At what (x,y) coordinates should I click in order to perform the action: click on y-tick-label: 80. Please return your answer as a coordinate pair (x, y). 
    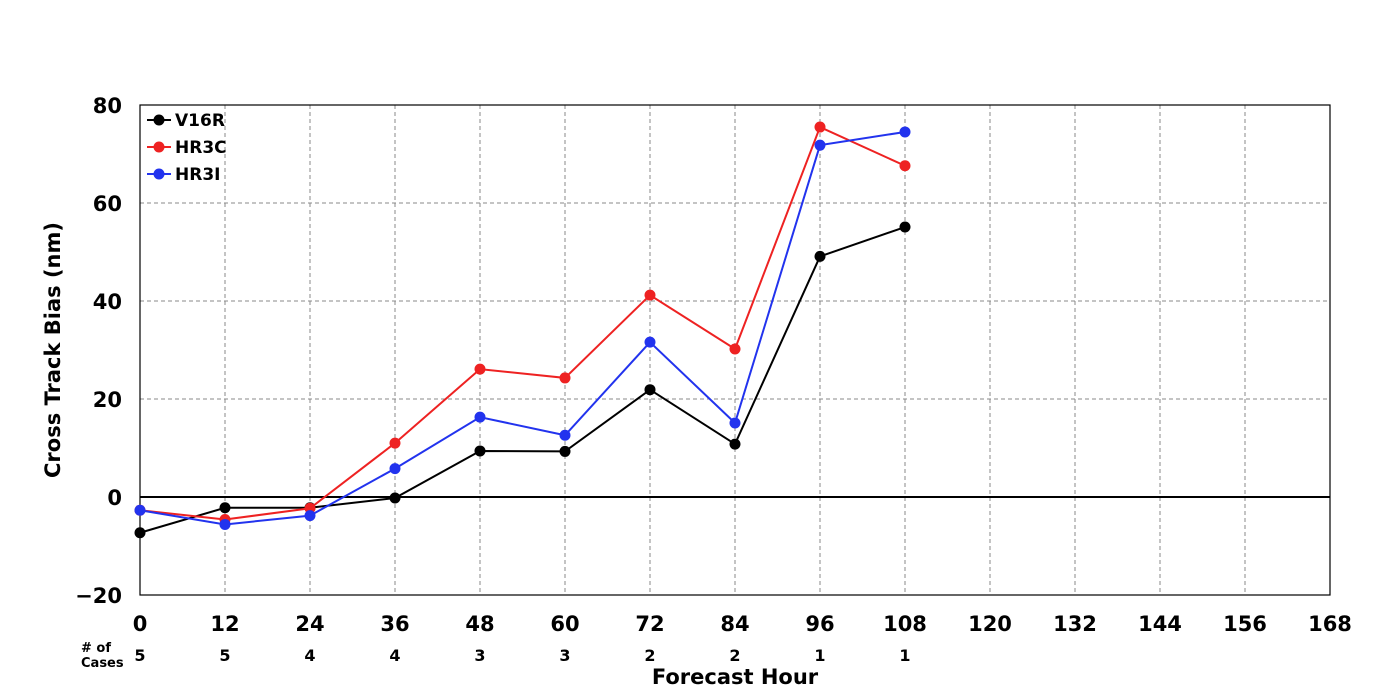
    Looking at the image, I should click on (107, 106).